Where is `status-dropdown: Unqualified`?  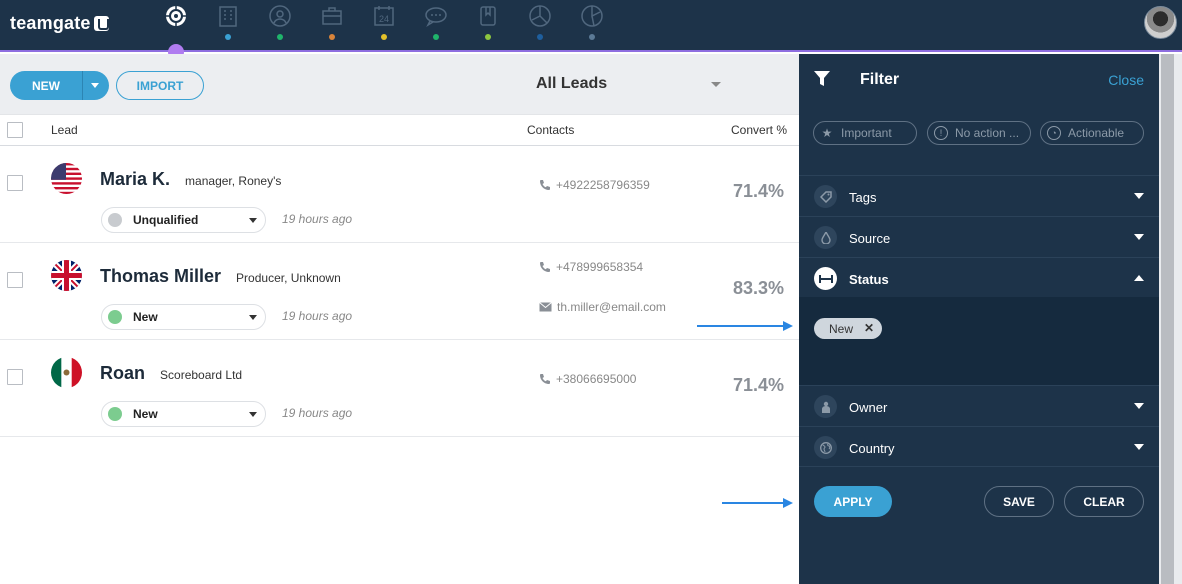 status-dropdown: Unqualified is located at coordinates (183, 220).